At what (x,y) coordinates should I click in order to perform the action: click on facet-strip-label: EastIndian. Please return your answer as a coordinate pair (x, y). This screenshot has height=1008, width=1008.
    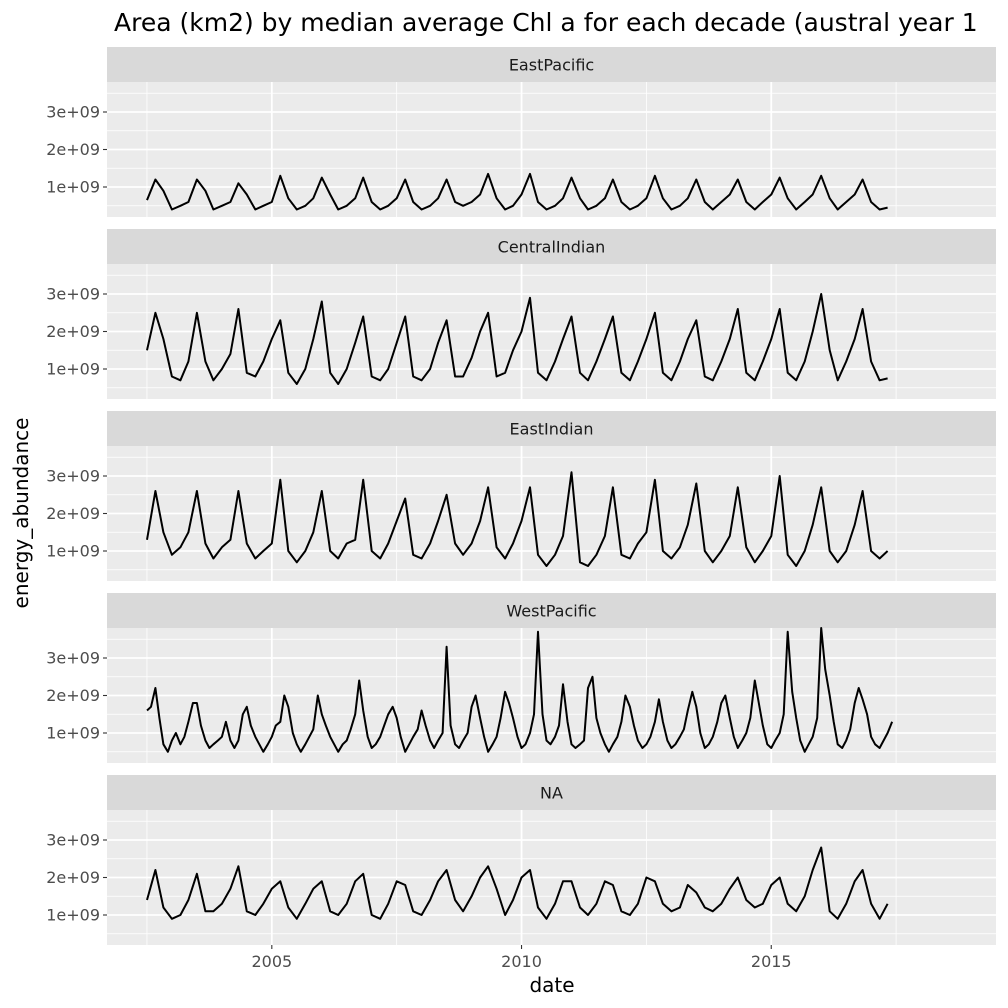
    Looking at the image, I should click on (552, 429).